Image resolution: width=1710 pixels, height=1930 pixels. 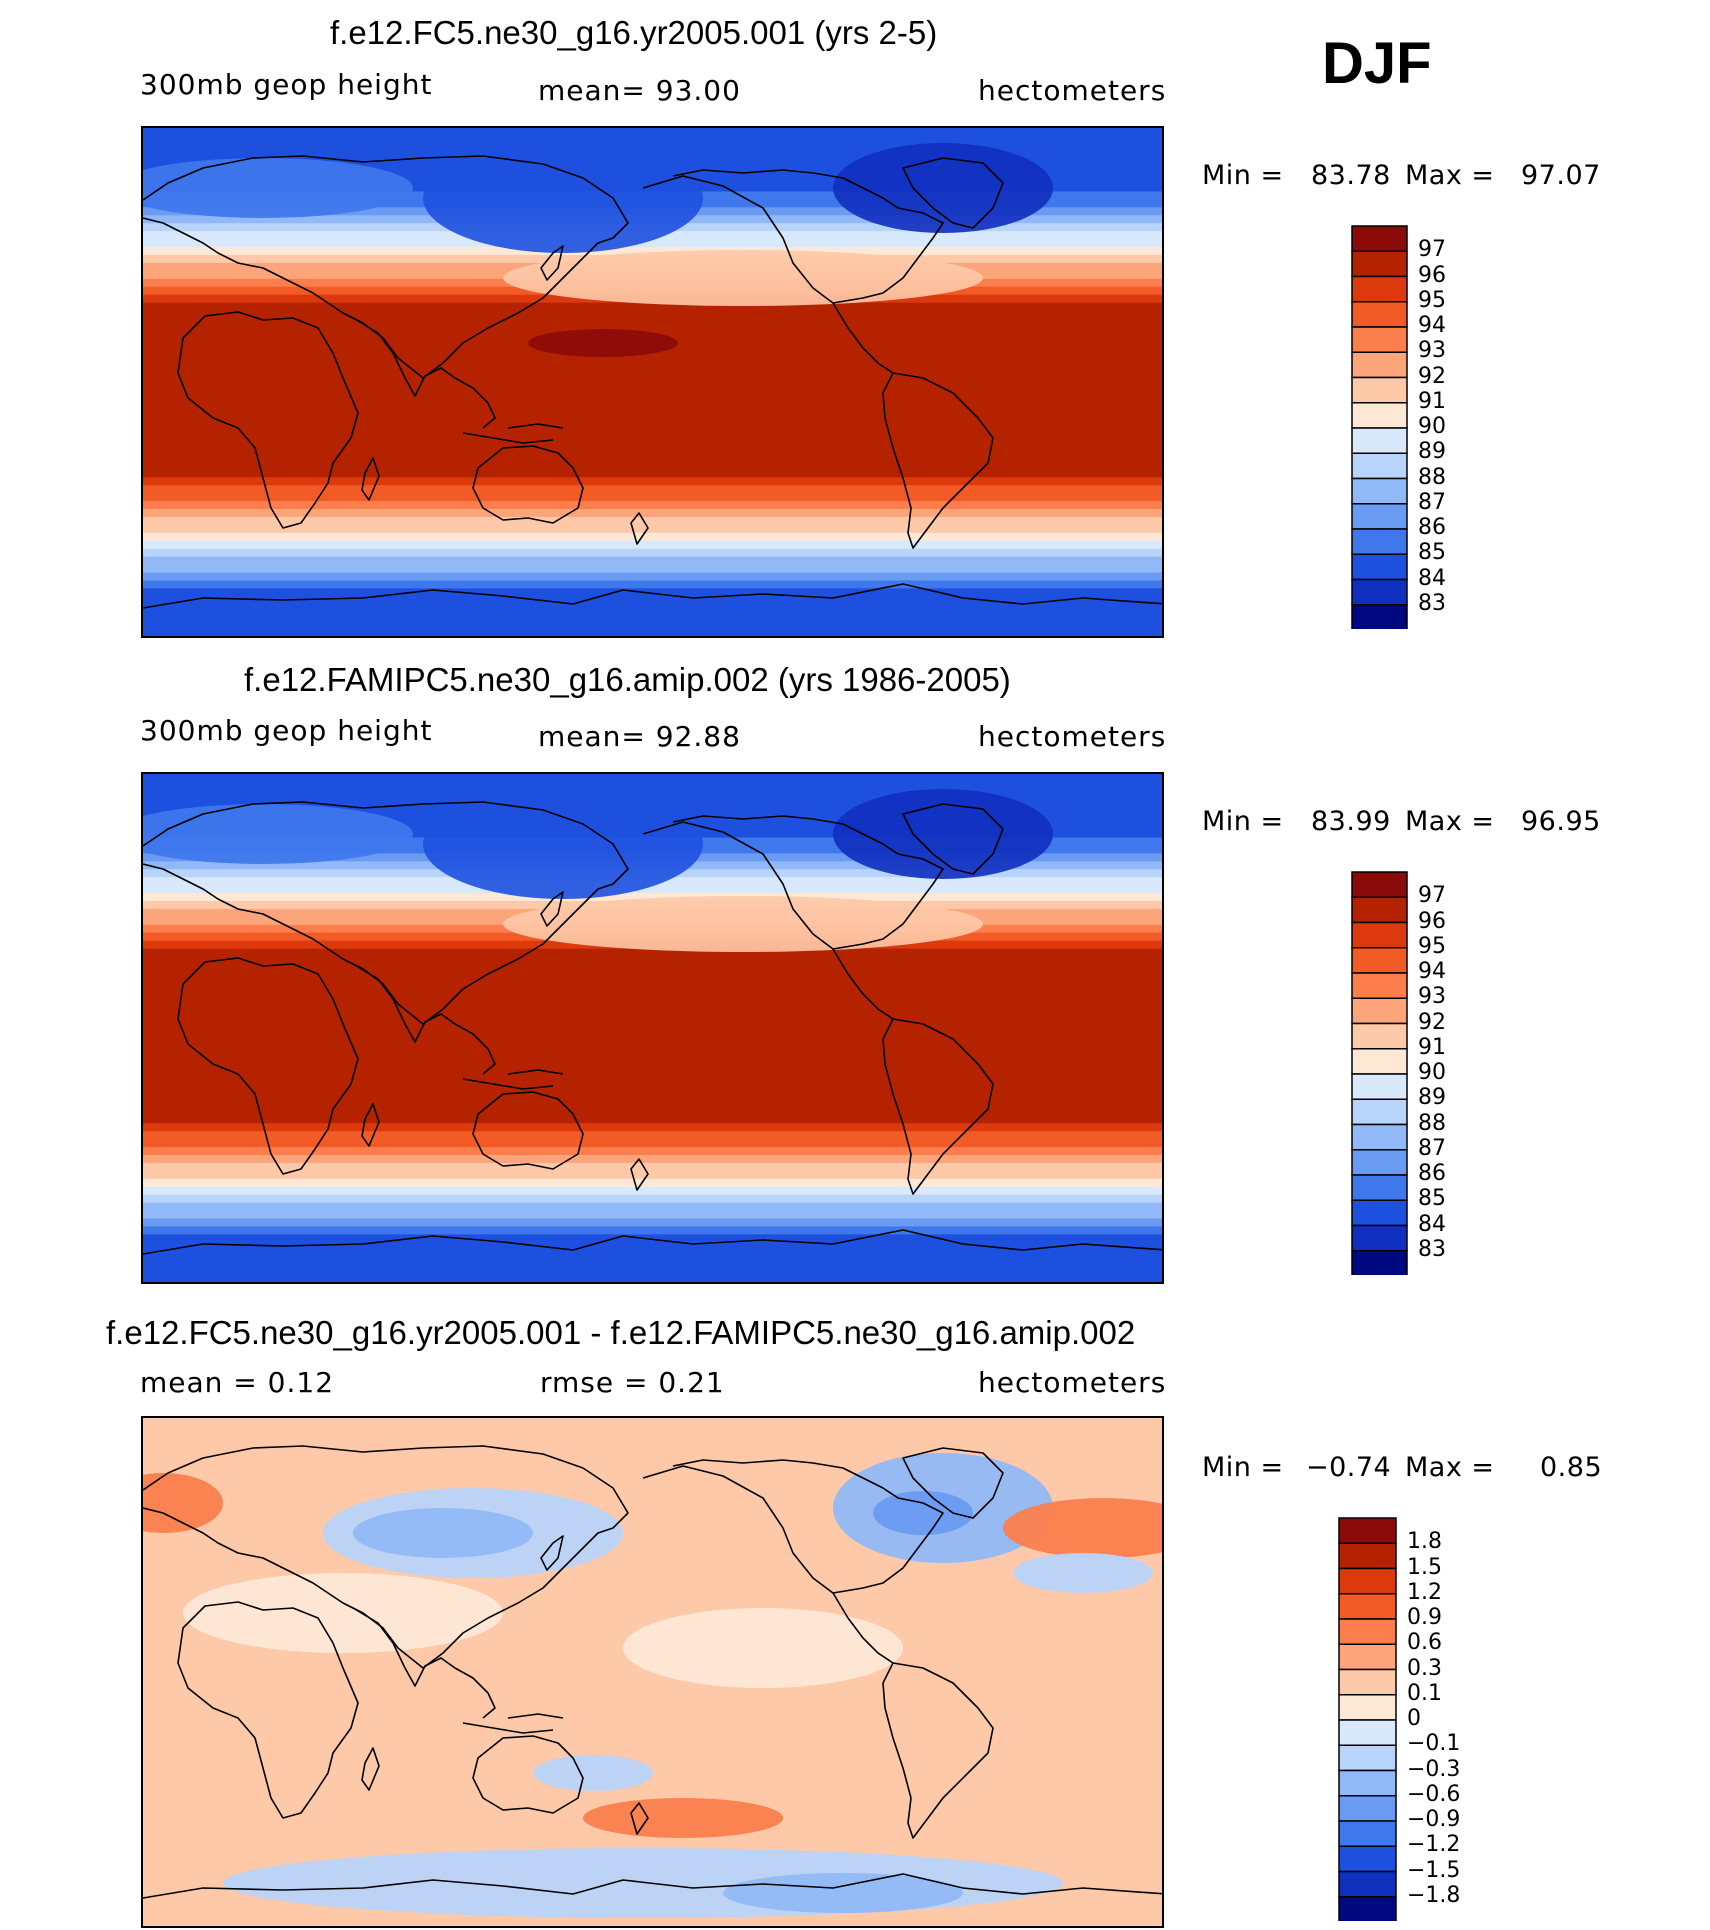 I want to click on panel-3-min-label: Min =, so click(x=1243, y=1467).